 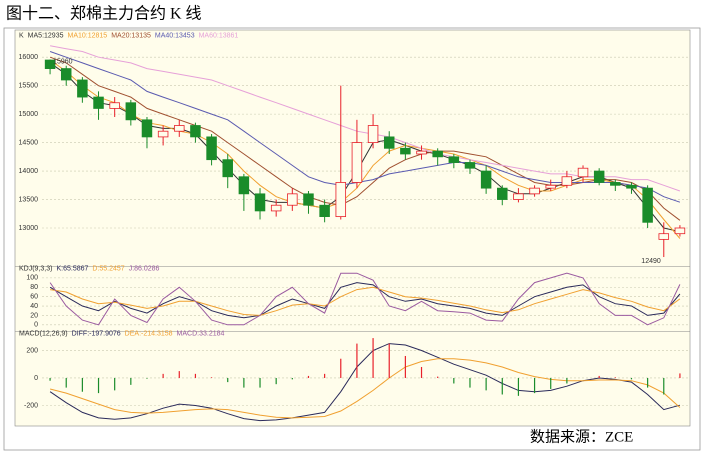 I want to click on y-tick-label: 13500, so click(x=29, y=199).